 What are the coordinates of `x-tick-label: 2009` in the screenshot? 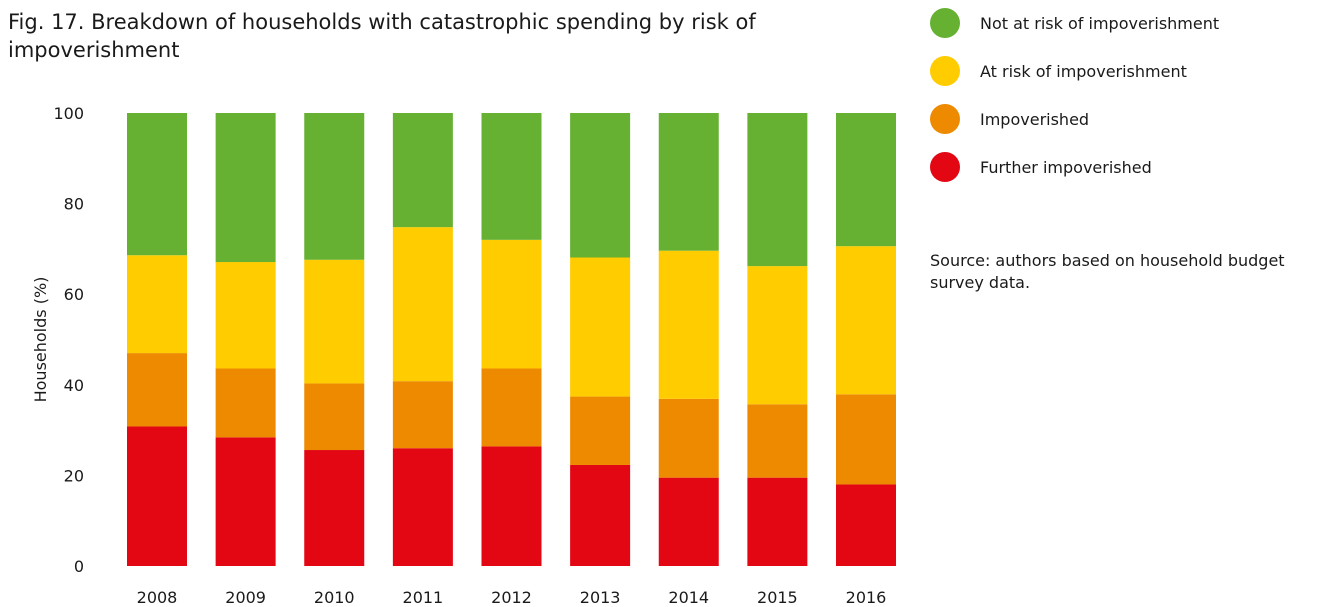 It's located at (245, 597).